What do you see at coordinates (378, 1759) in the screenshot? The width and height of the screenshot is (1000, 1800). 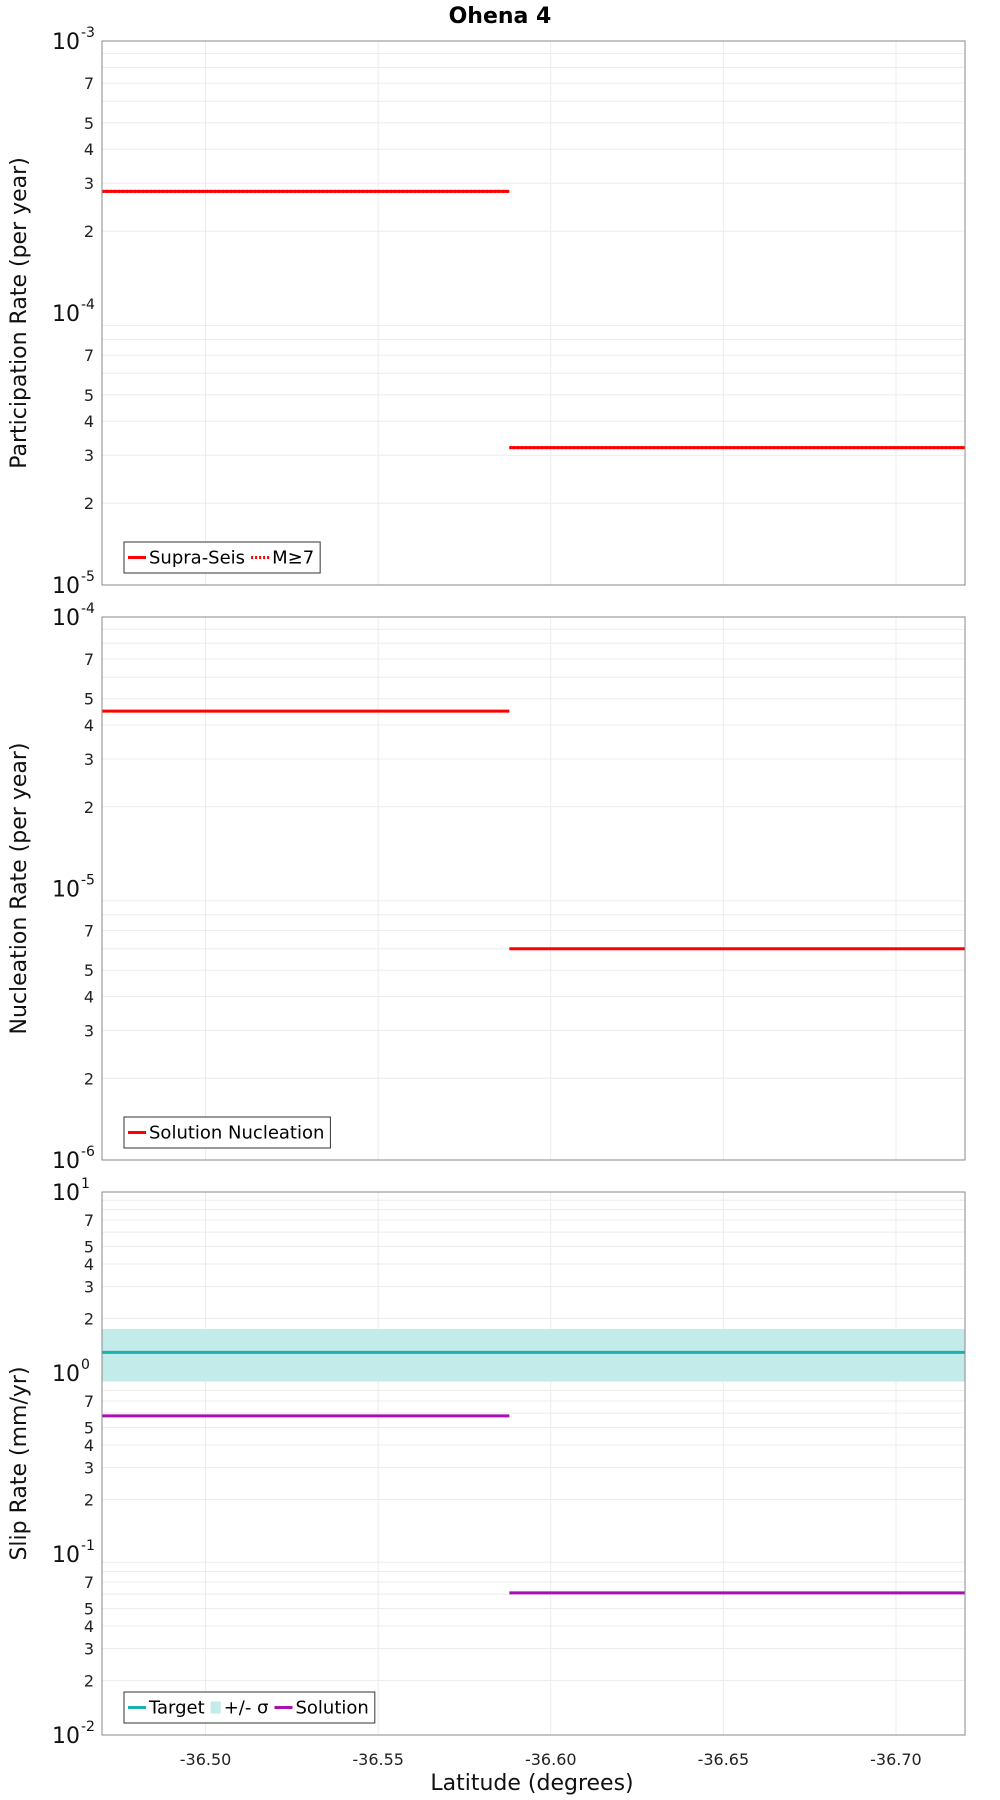 I see `x-tick-label: -36.55` at bounding box center [378, 1759].